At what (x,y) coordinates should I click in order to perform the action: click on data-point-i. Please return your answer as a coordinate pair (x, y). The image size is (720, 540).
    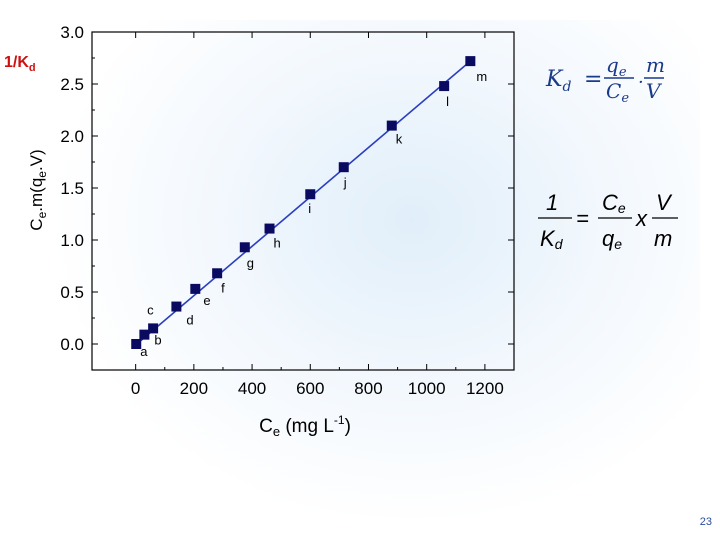
    Looking at the image, I should click on (310, 194).